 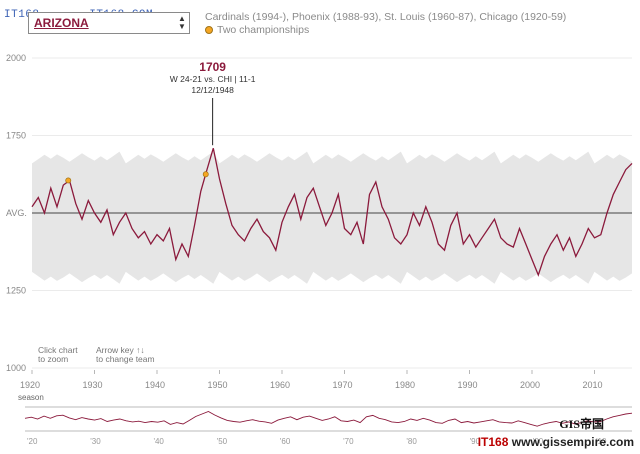 What do you see at coordinates (125, 359) in the screenshot?
I see `hint-arrow-line2: to change team` at bounding box center [125, 359].